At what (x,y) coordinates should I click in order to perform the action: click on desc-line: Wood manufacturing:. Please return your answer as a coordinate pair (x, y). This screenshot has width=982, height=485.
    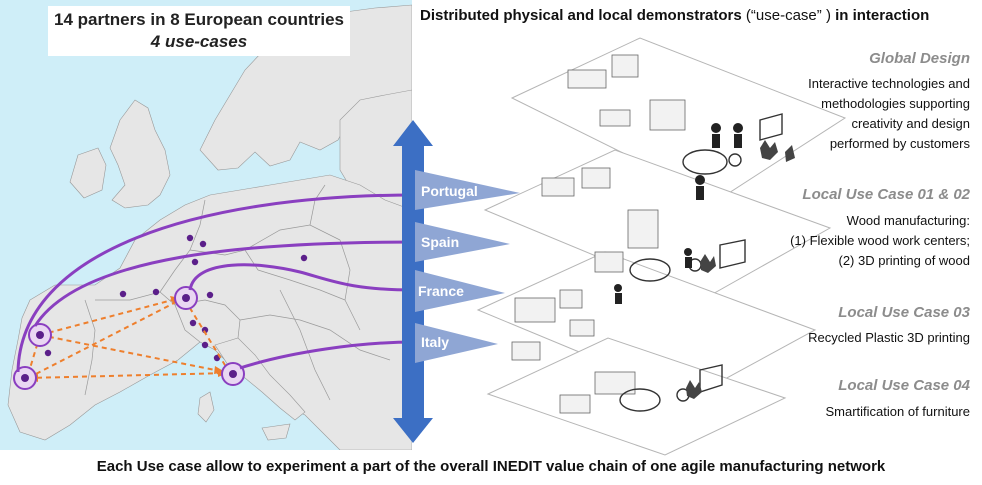
    Looking at the image, I should click on (908, 220).